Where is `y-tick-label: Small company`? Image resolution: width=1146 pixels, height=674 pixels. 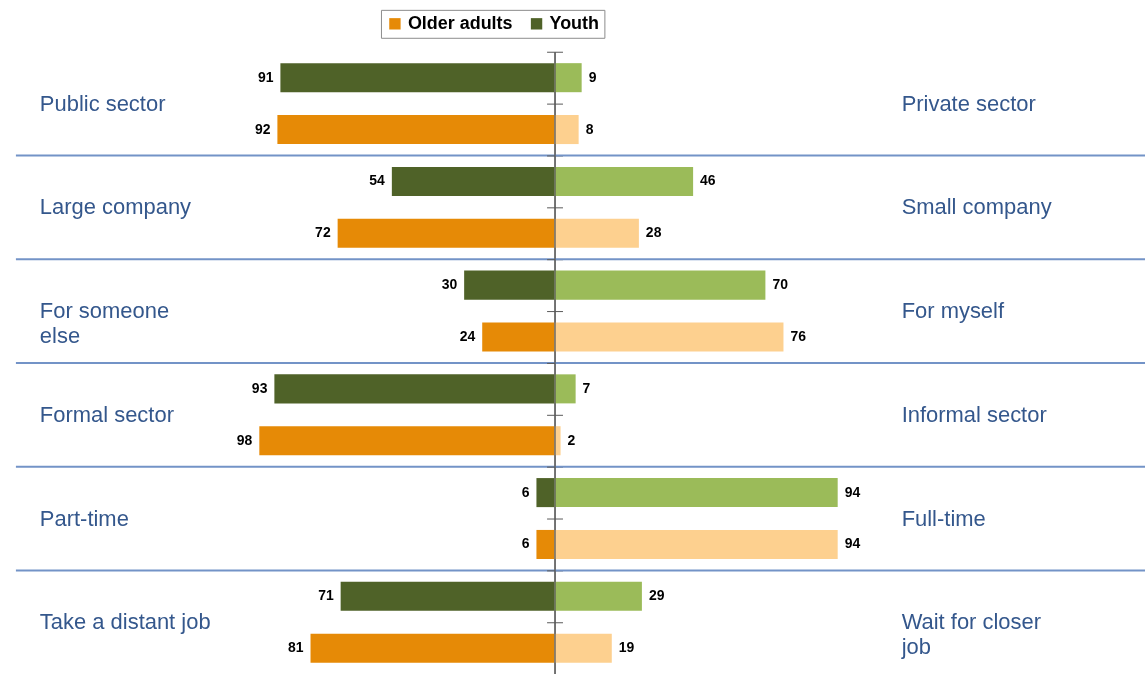 y-tick-label: Small company is located at coordinates (976, 207).